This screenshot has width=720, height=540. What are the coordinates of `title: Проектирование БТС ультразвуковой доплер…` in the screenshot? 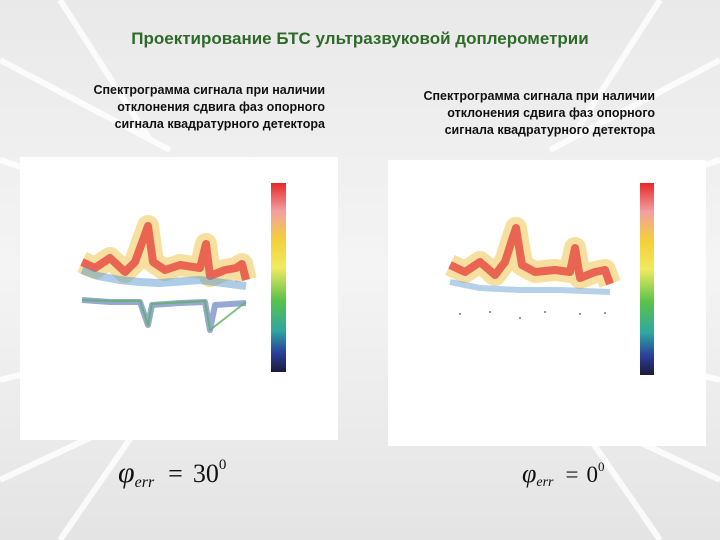 It's located at (359, 38).